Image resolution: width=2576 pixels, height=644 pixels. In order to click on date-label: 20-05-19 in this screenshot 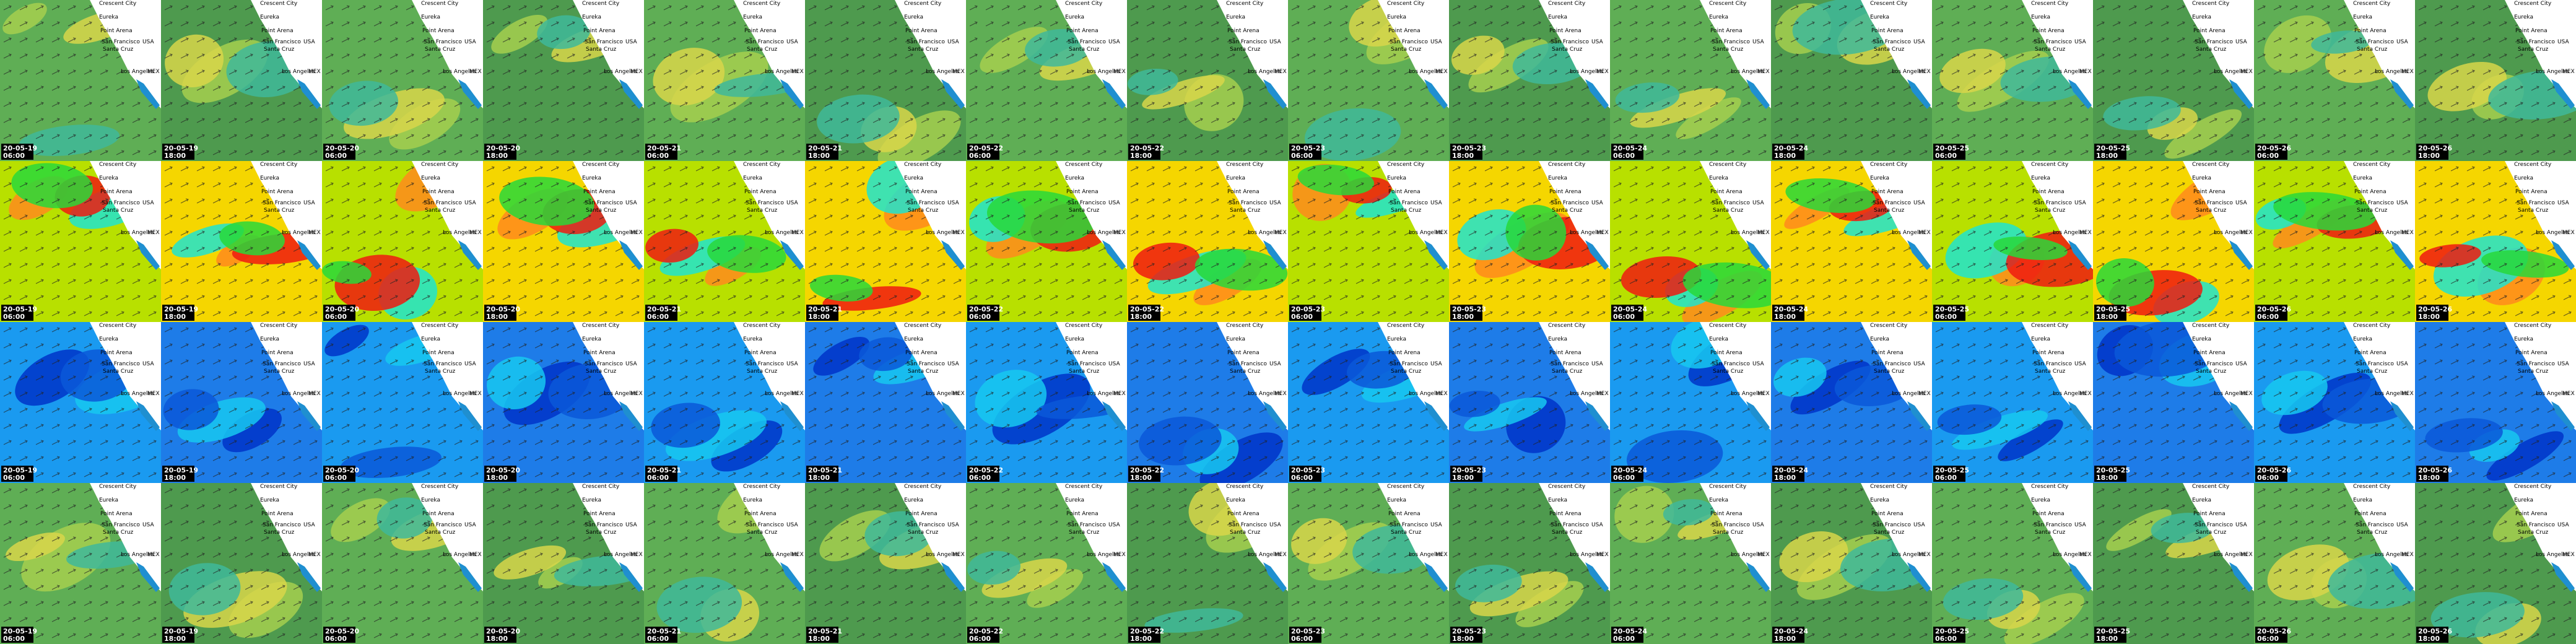, I will do `click(20, 470)`.